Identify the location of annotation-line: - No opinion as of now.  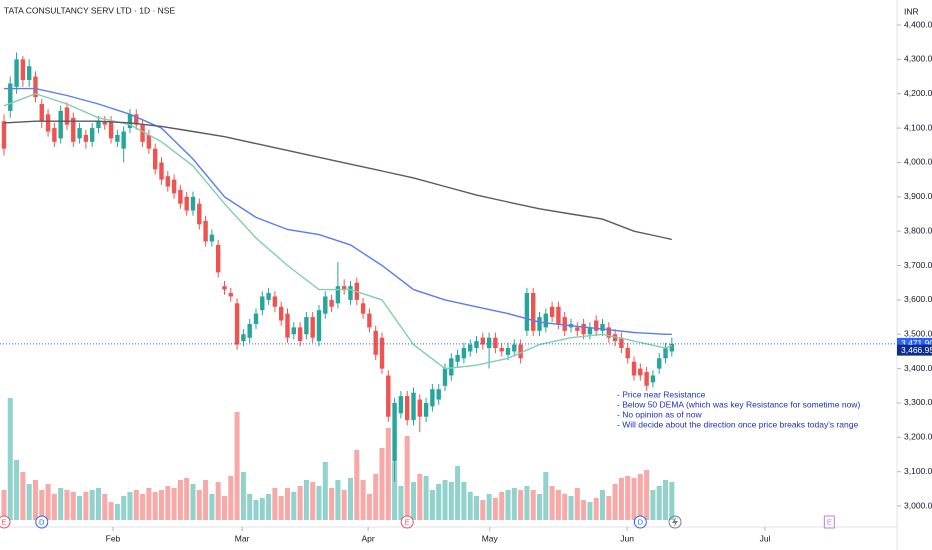
(659, 414).